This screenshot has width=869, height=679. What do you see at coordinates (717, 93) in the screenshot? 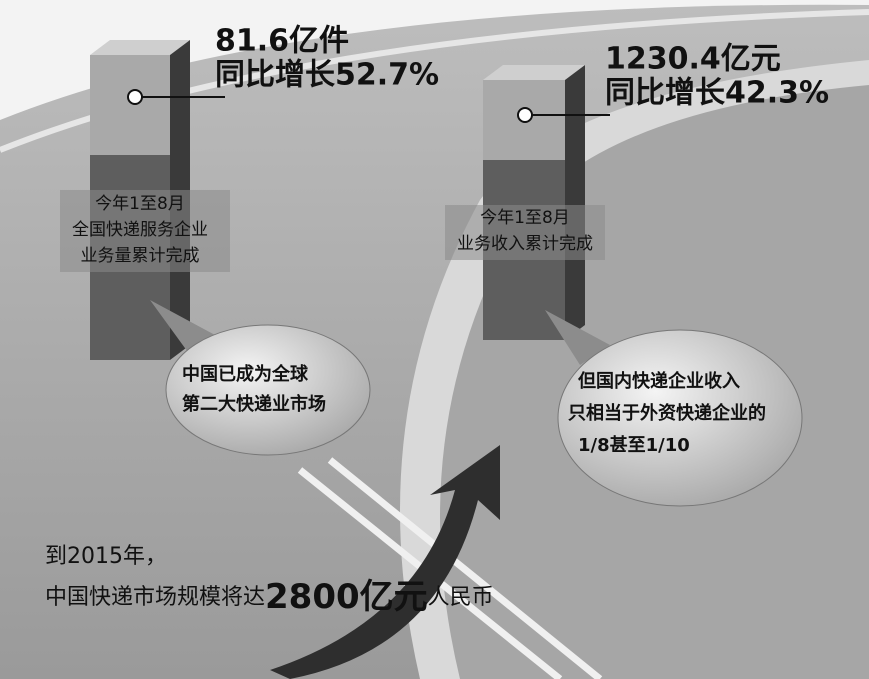
I see `change: 同比增长42.3%` at bounding box center [717, 93].